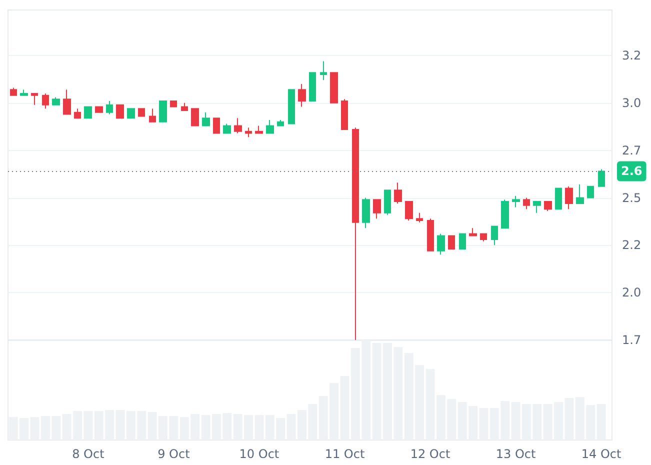 This screenshot has width=651, height=465. Describe the element at coordinates (516, 454) in the screenshot. I see `x-tick-label: 13 Oct` at that location.